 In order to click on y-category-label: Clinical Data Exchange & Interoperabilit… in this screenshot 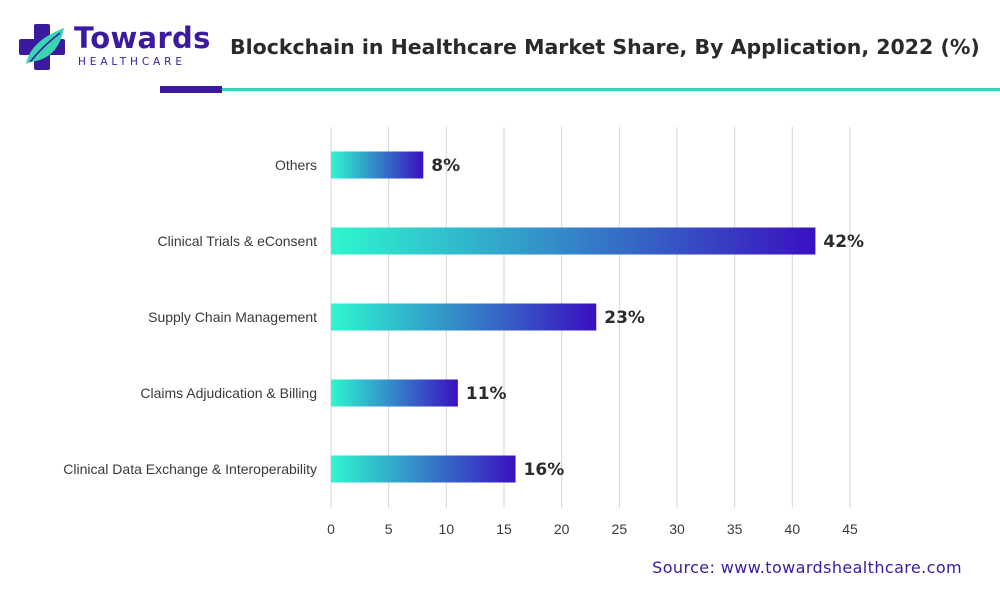, I will do `click(190, 469)`.